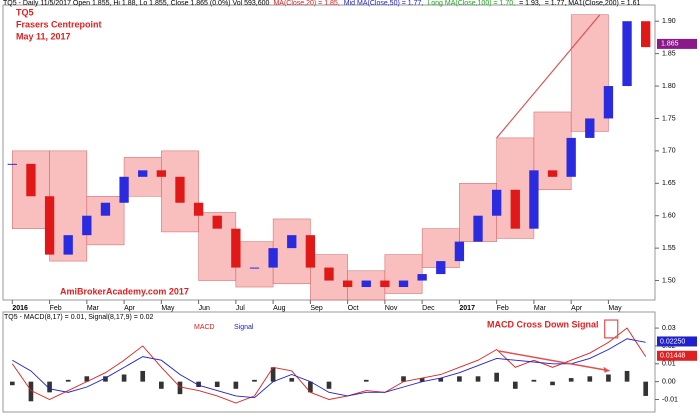  Describe the element at coordinates (43, 36) in the screenshot. I see `date: May 11, 2017` at that location.